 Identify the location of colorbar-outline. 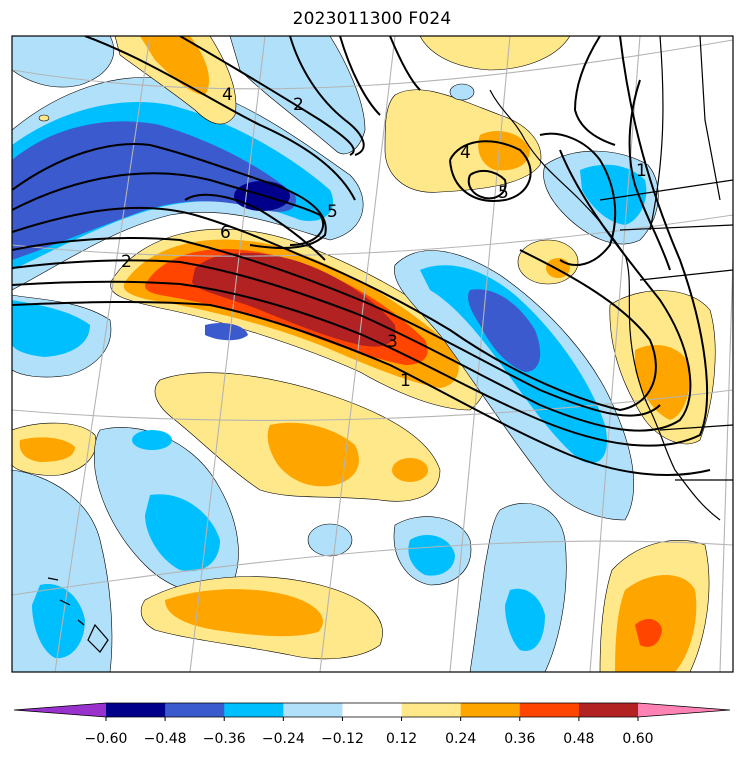
(372, 710).